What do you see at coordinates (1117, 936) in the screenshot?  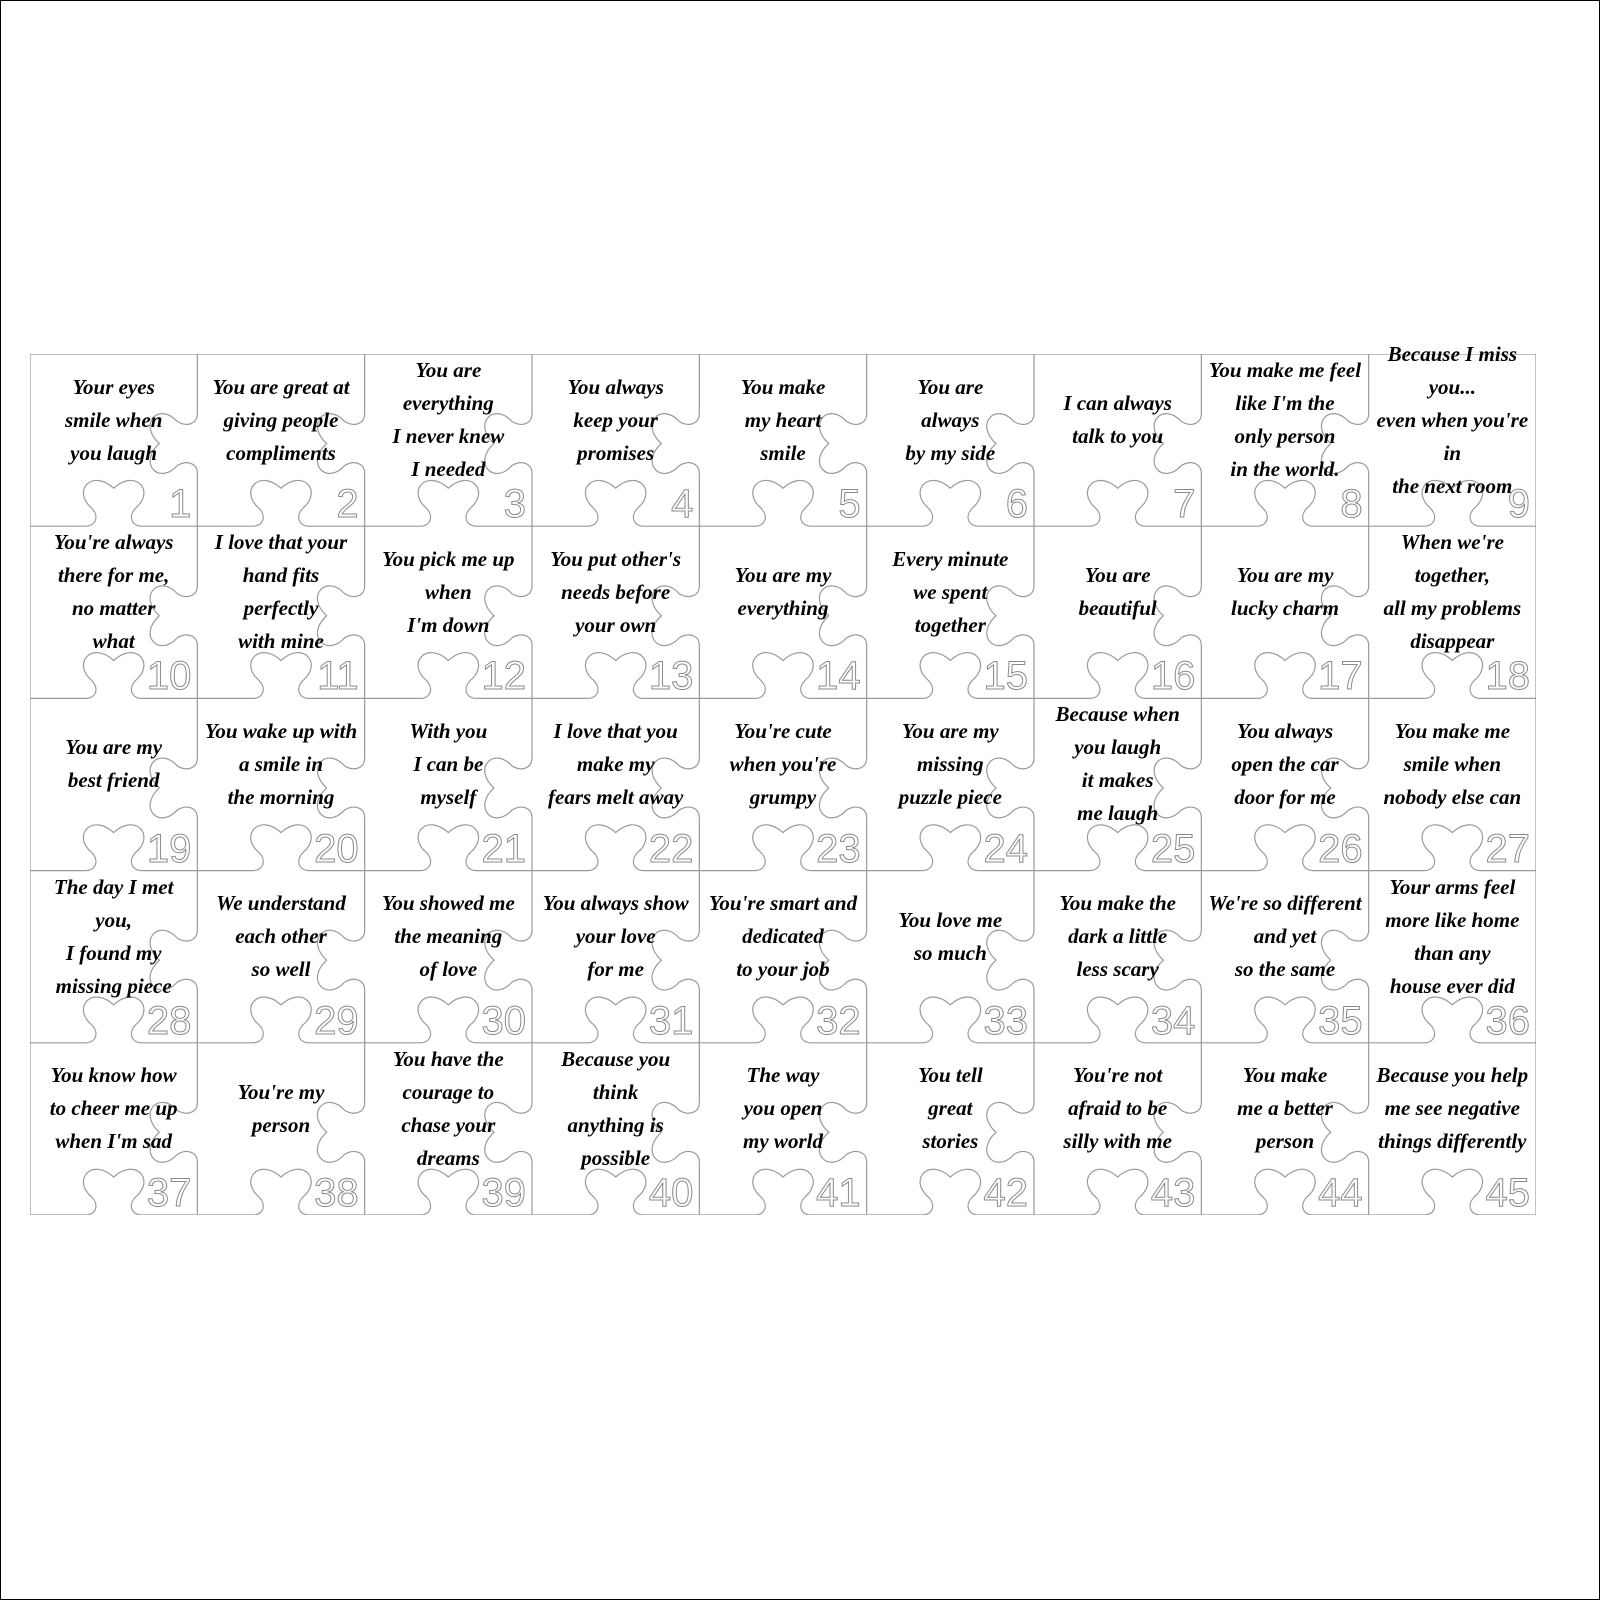 I see `piece-message: You make the dark a little less scary` at bounding box center [1117, 936].